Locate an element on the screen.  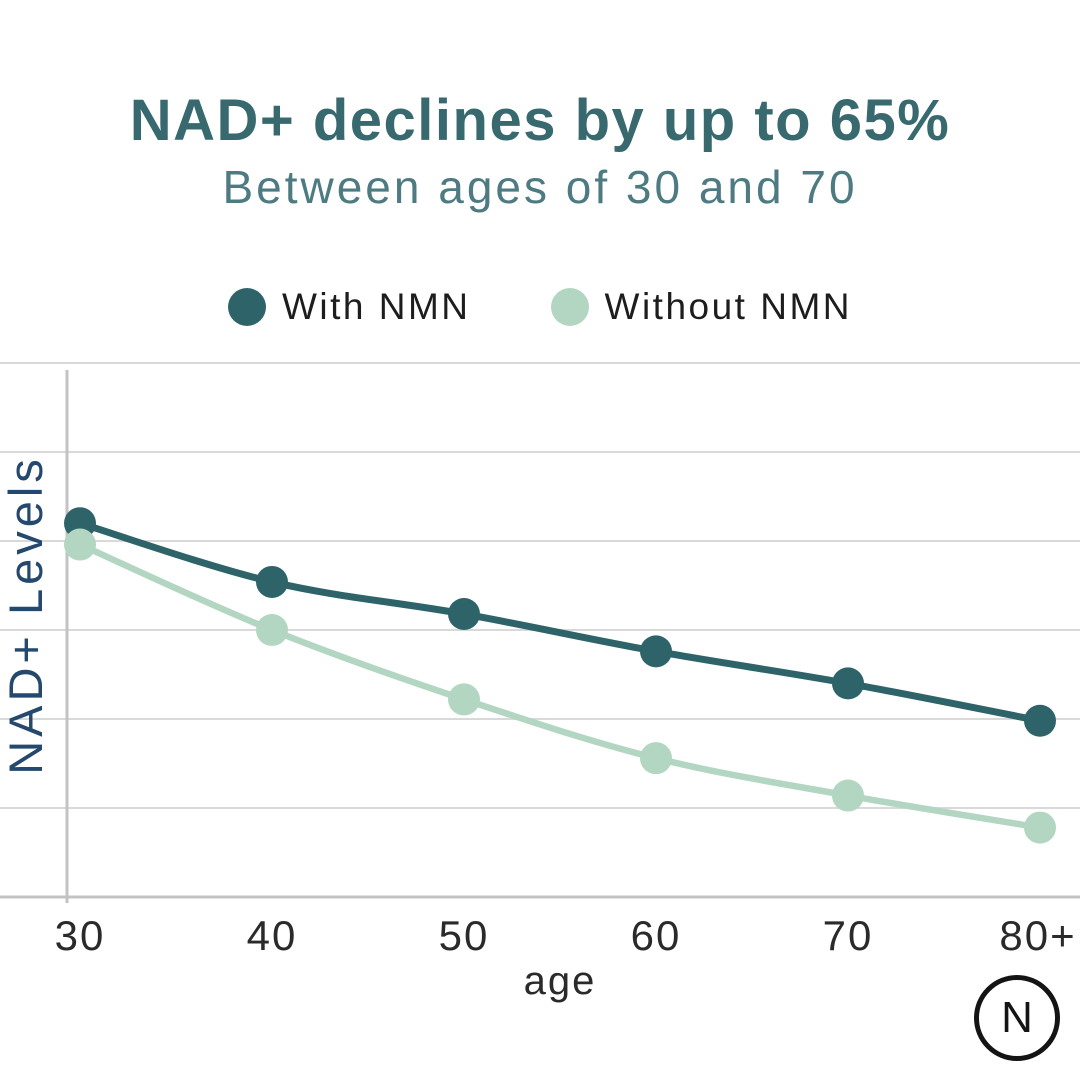
legend: With NMN Without NMN is located at coordinates (540, 307).